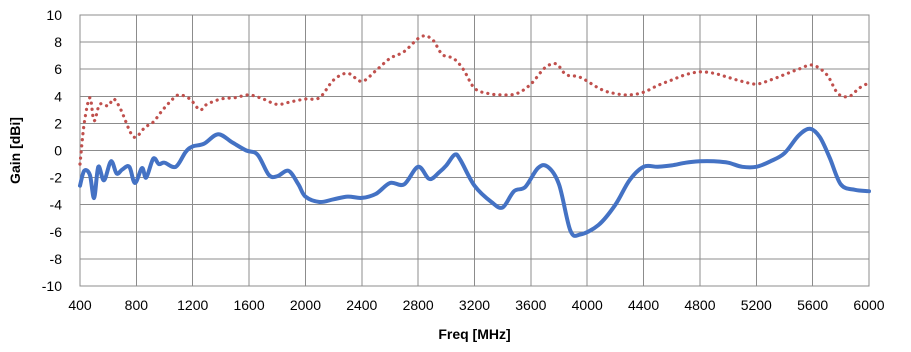 Image resolution: width=911 pixels, height=352 pixels. What do you see at coordinates (58, 151) in the screenshot?
I see `y-tick-label: 0` at bounding box center [58, 151].